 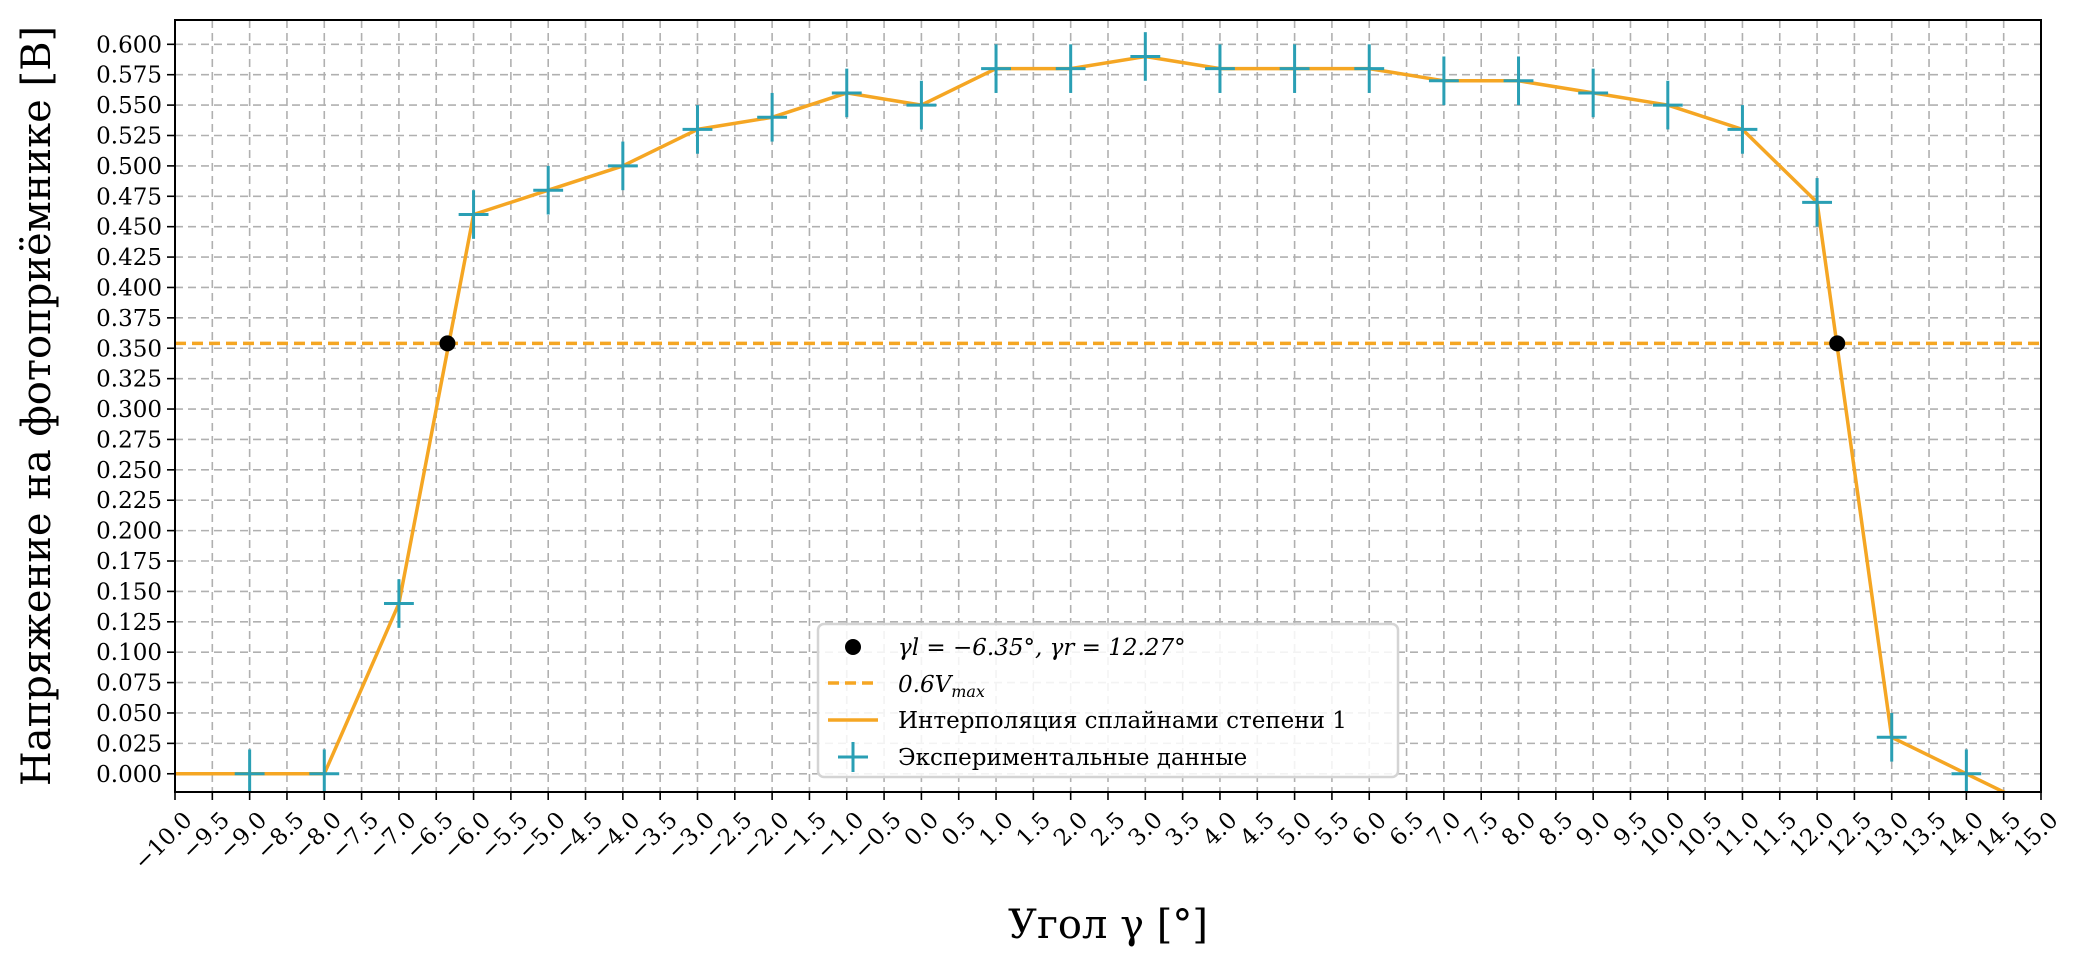 I want to click on y-tick-label: 0.125, so click(x=129, y=623).